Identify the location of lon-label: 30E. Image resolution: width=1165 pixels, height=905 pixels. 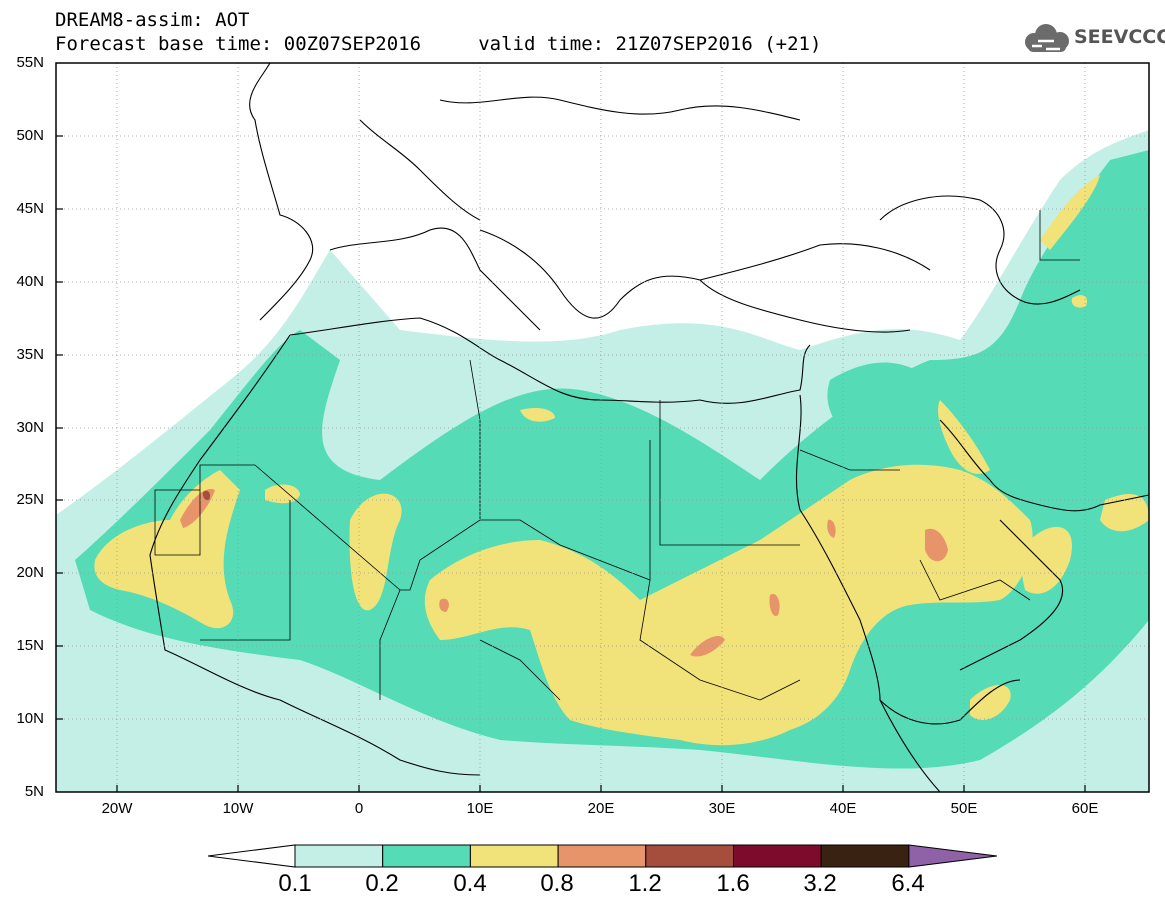
(722, 808).